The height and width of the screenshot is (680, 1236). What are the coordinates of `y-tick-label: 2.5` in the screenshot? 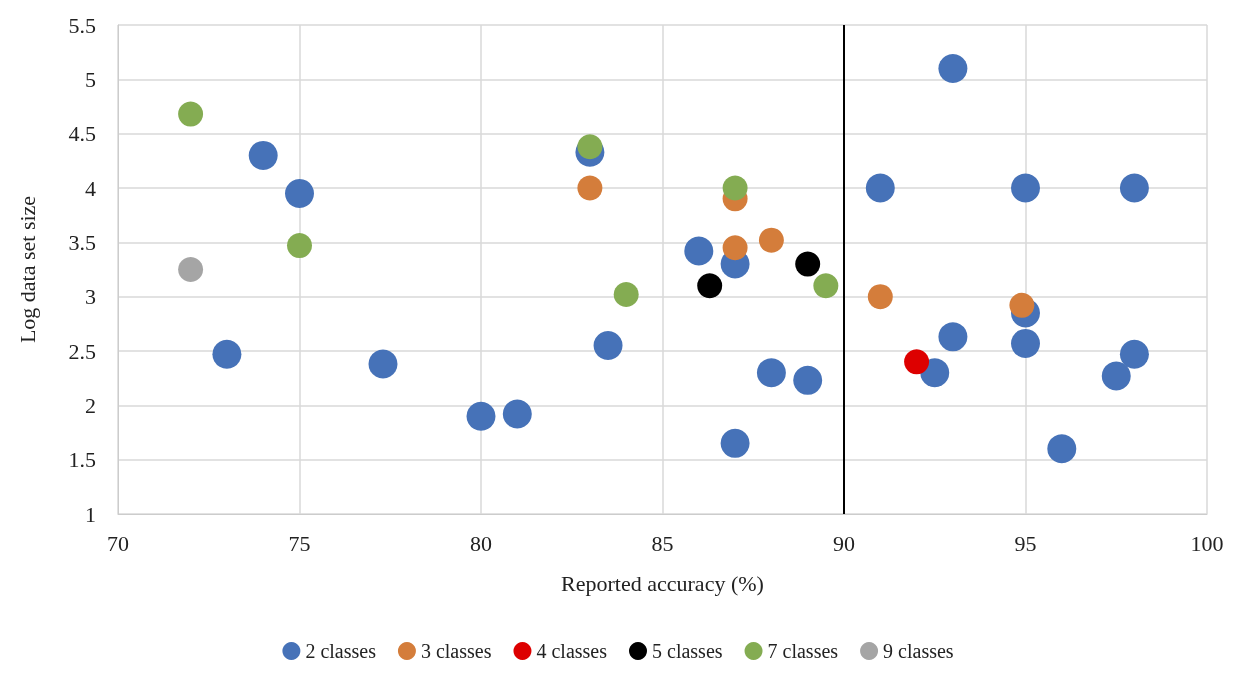 It's located at (82, 351).